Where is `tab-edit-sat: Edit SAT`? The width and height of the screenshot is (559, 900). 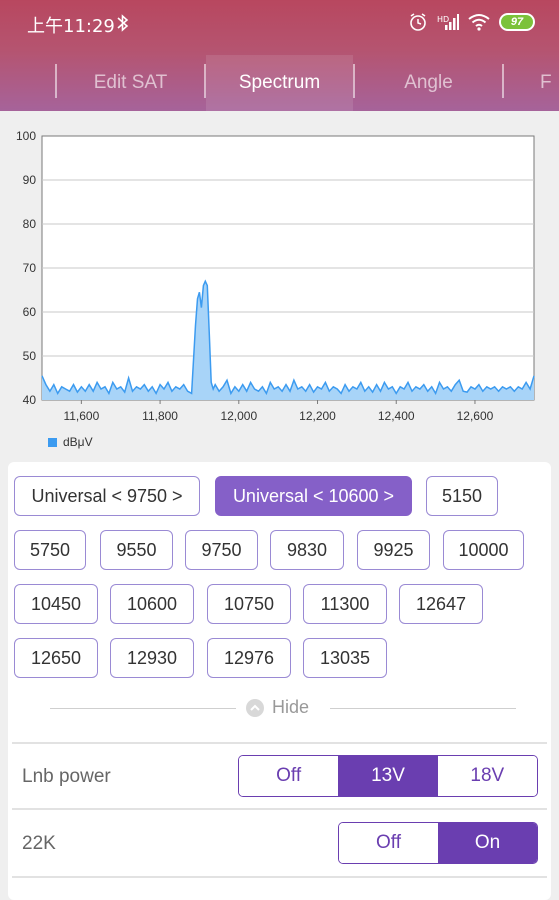 tab-edit-sat: Edit SAT is located at coordinates (130, 83).